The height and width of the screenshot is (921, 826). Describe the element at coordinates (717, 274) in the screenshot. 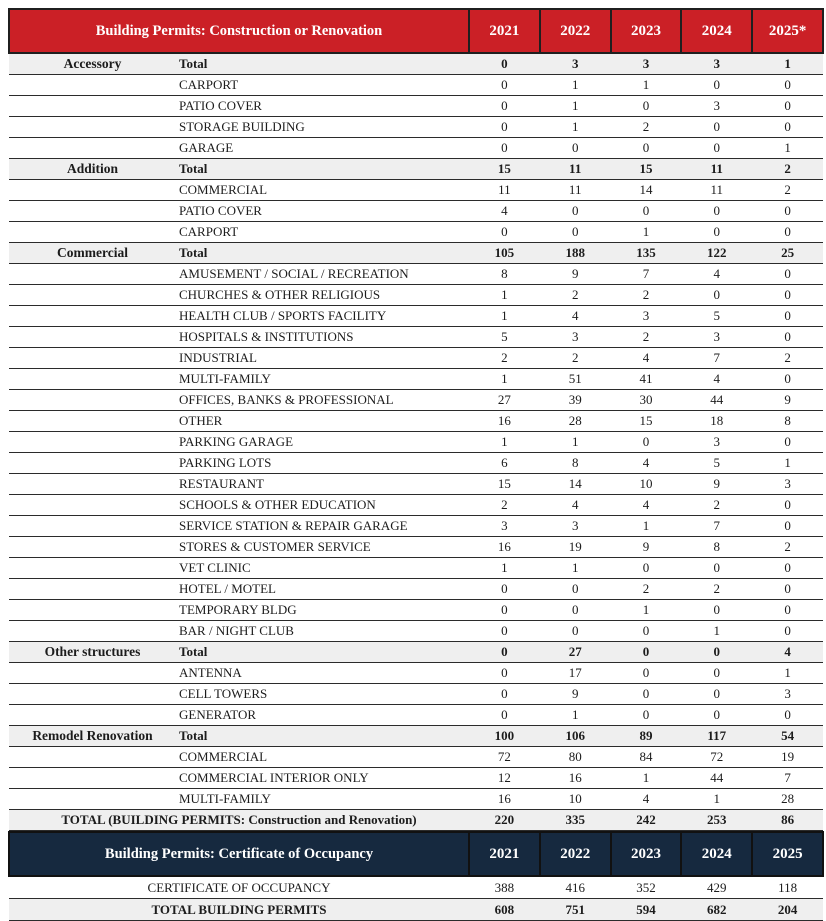

I see `year-value-cell: 4` at that location.